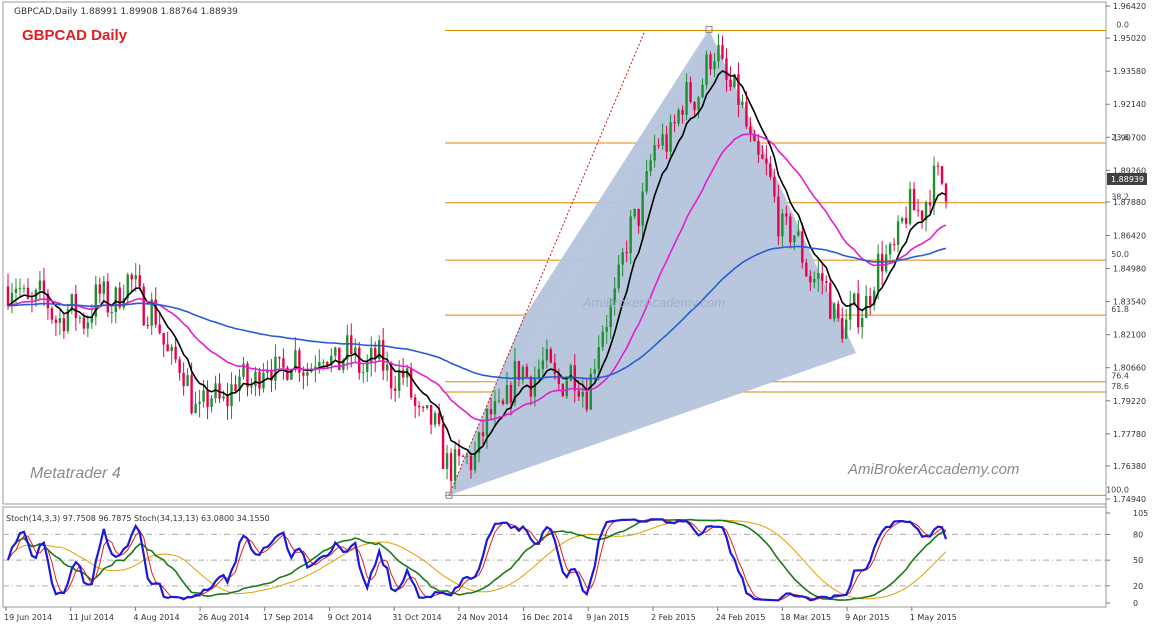 This screenshot has width=1175, height=627. I want to click on stoch-slow-main-line, so click(477, 559).